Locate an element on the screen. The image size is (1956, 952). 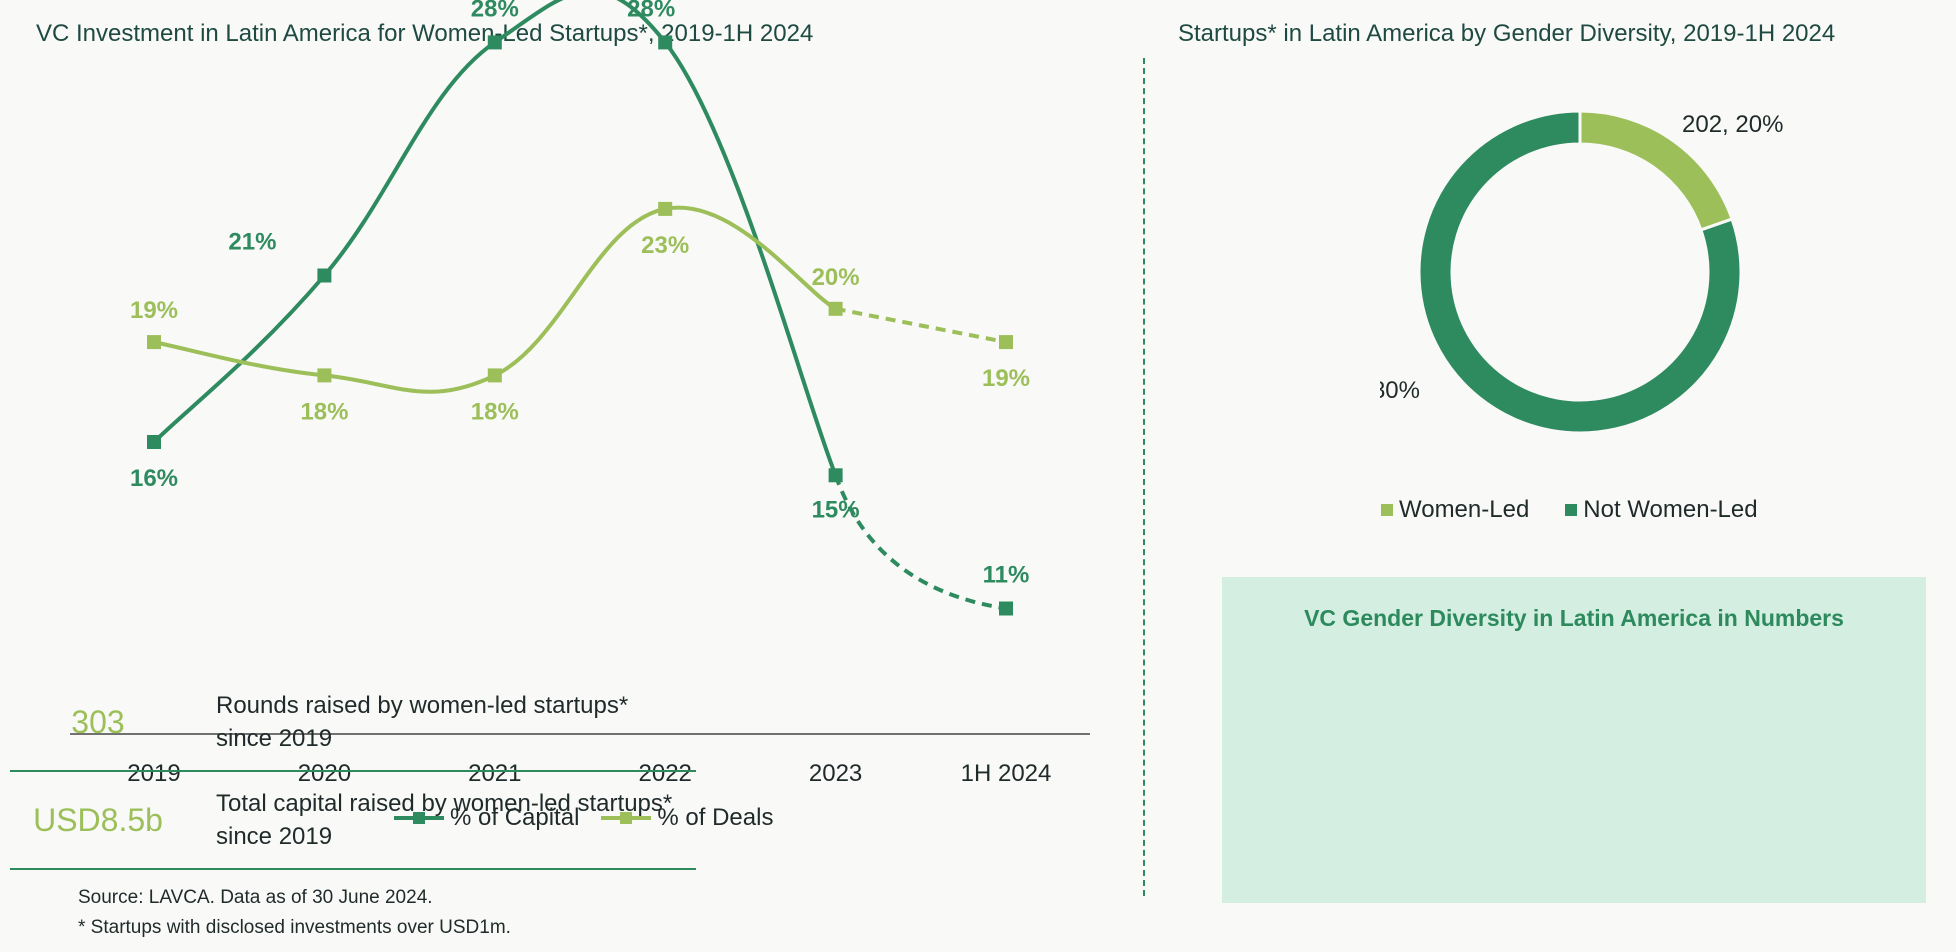
data-label-deals: 20% is located at coordinates (836, 277).